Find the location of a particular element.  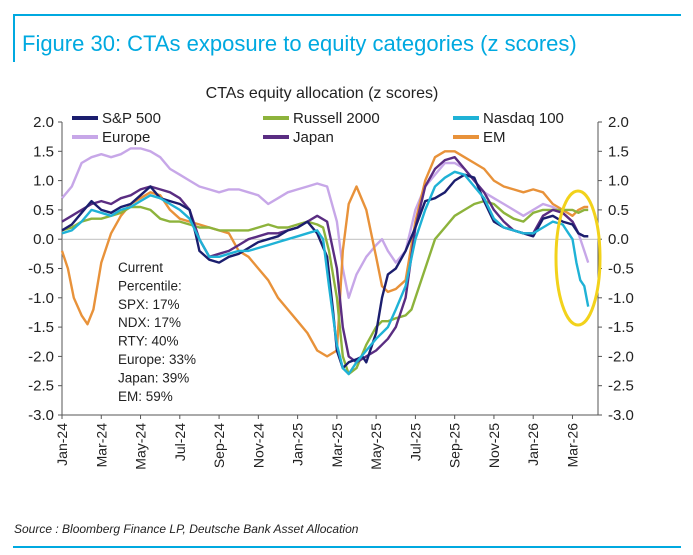

annotation-line: Japan: 39% is located at coordinates (153, 377).